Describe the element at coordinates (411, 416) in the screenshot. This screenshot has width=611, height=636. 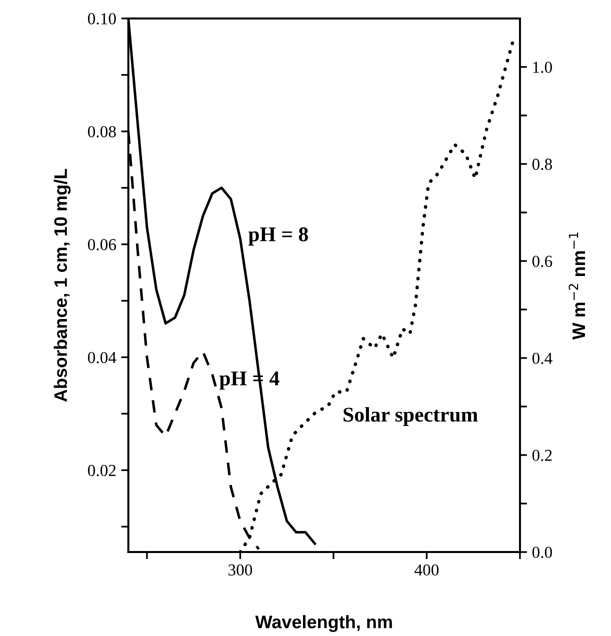
I see `series-label: Solar spectrum` at that location.